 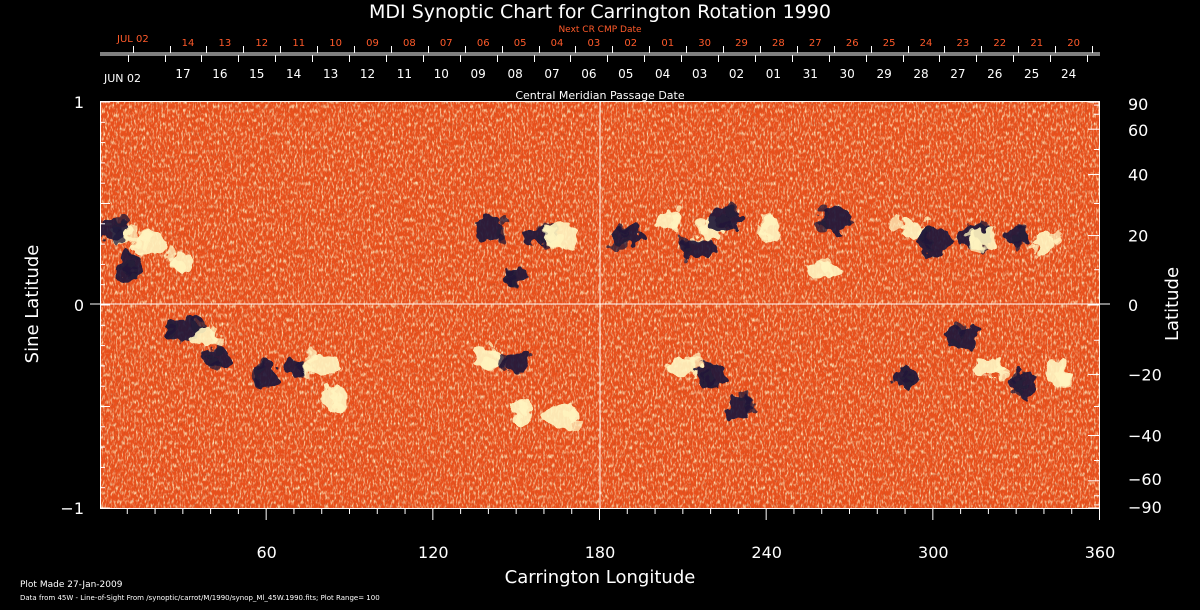 I want to click on top-date-label: 29, so click(x=741, y=43).